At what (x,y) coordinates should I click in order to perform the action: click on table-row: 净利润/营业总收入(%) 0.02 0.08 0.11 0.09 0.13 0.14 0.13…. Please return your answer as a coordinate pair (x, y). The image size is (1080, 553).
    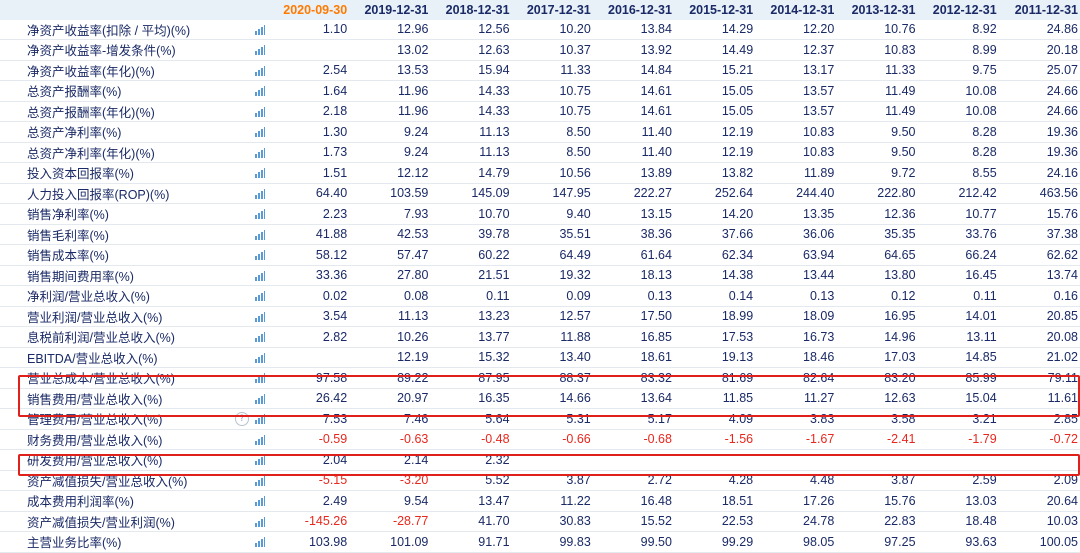
    Looking at the image, I should click on (540, 296).